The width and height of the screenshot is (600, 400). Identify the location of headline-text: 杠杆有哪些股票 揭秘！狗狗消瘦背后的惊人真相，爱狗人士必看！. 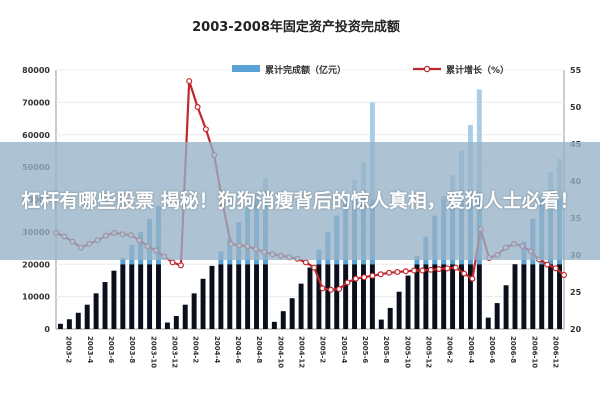
(300, 200).